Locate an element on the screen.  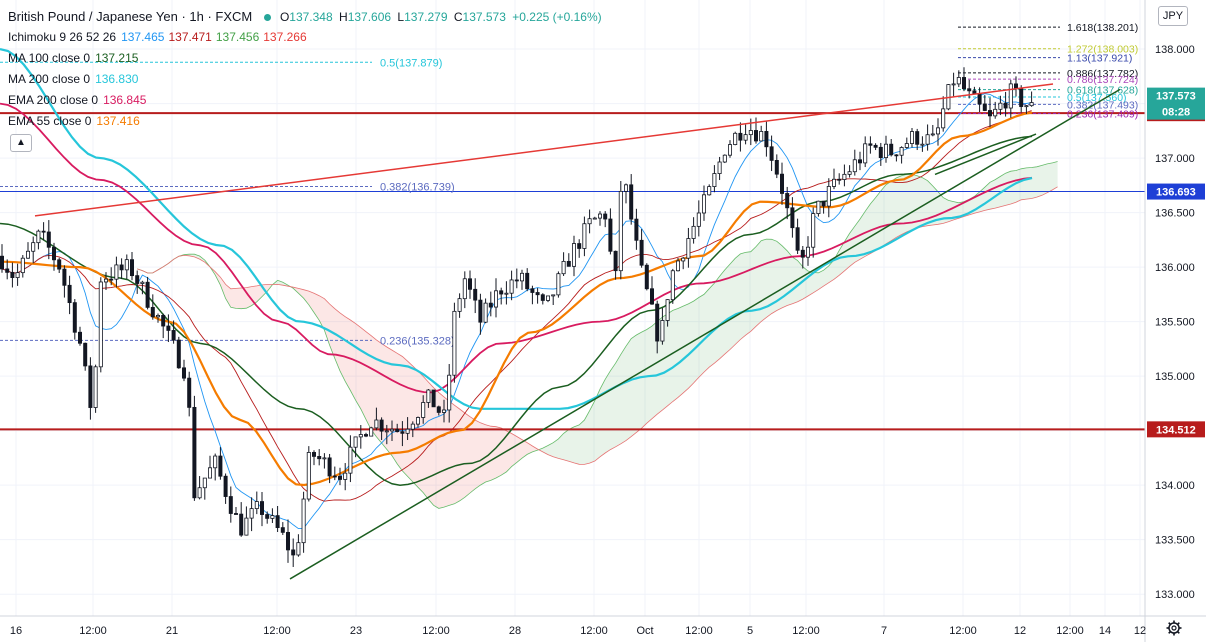
gear-icon is located at coordinates (1174, 628).